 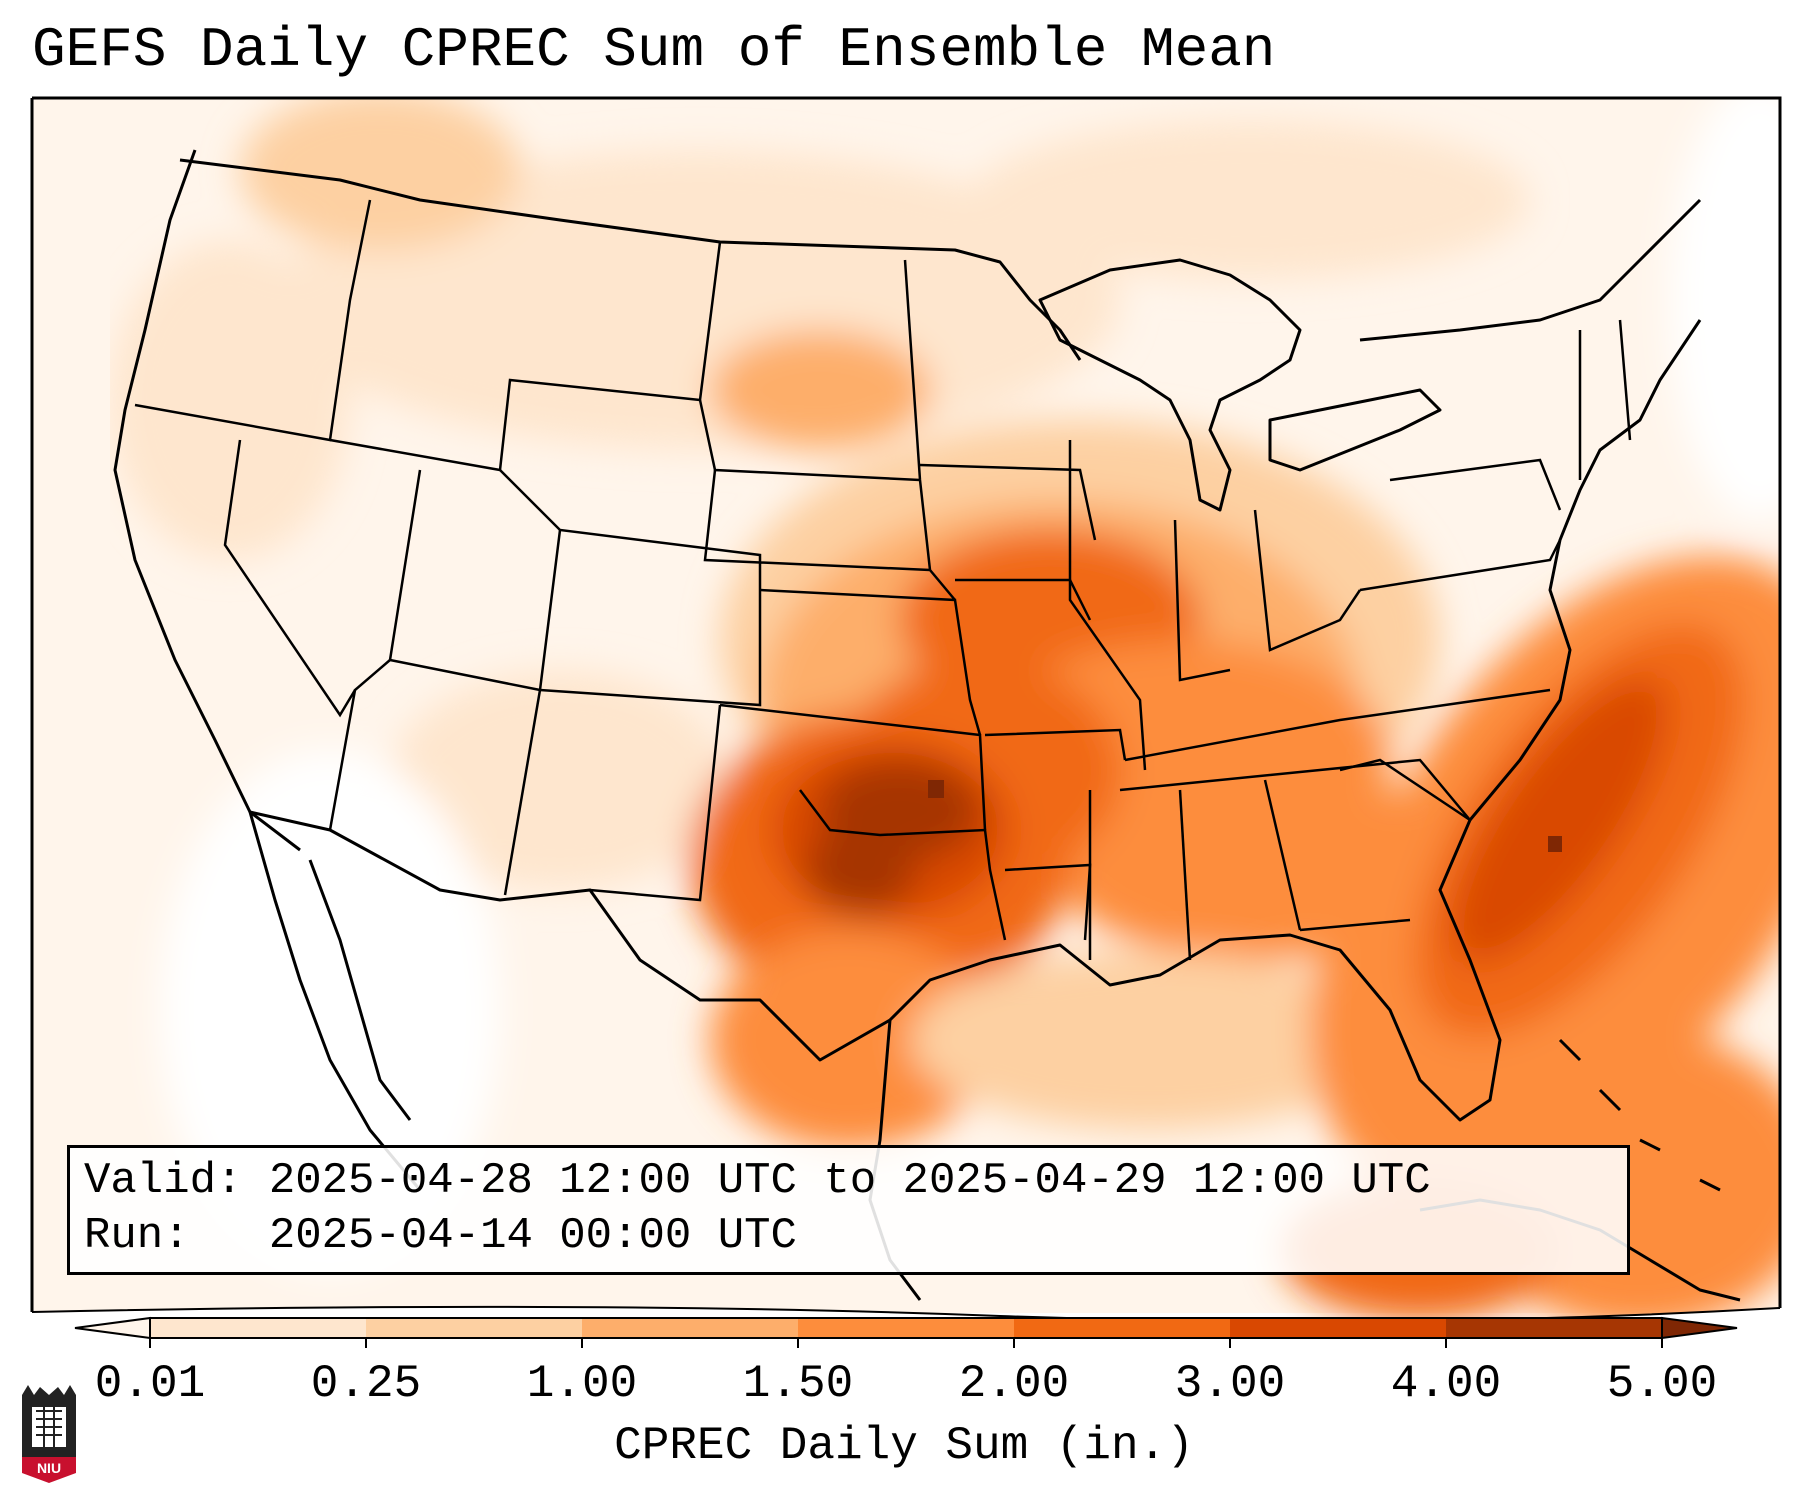 I want to click on state-line-ks, so click(x=870, y=662).